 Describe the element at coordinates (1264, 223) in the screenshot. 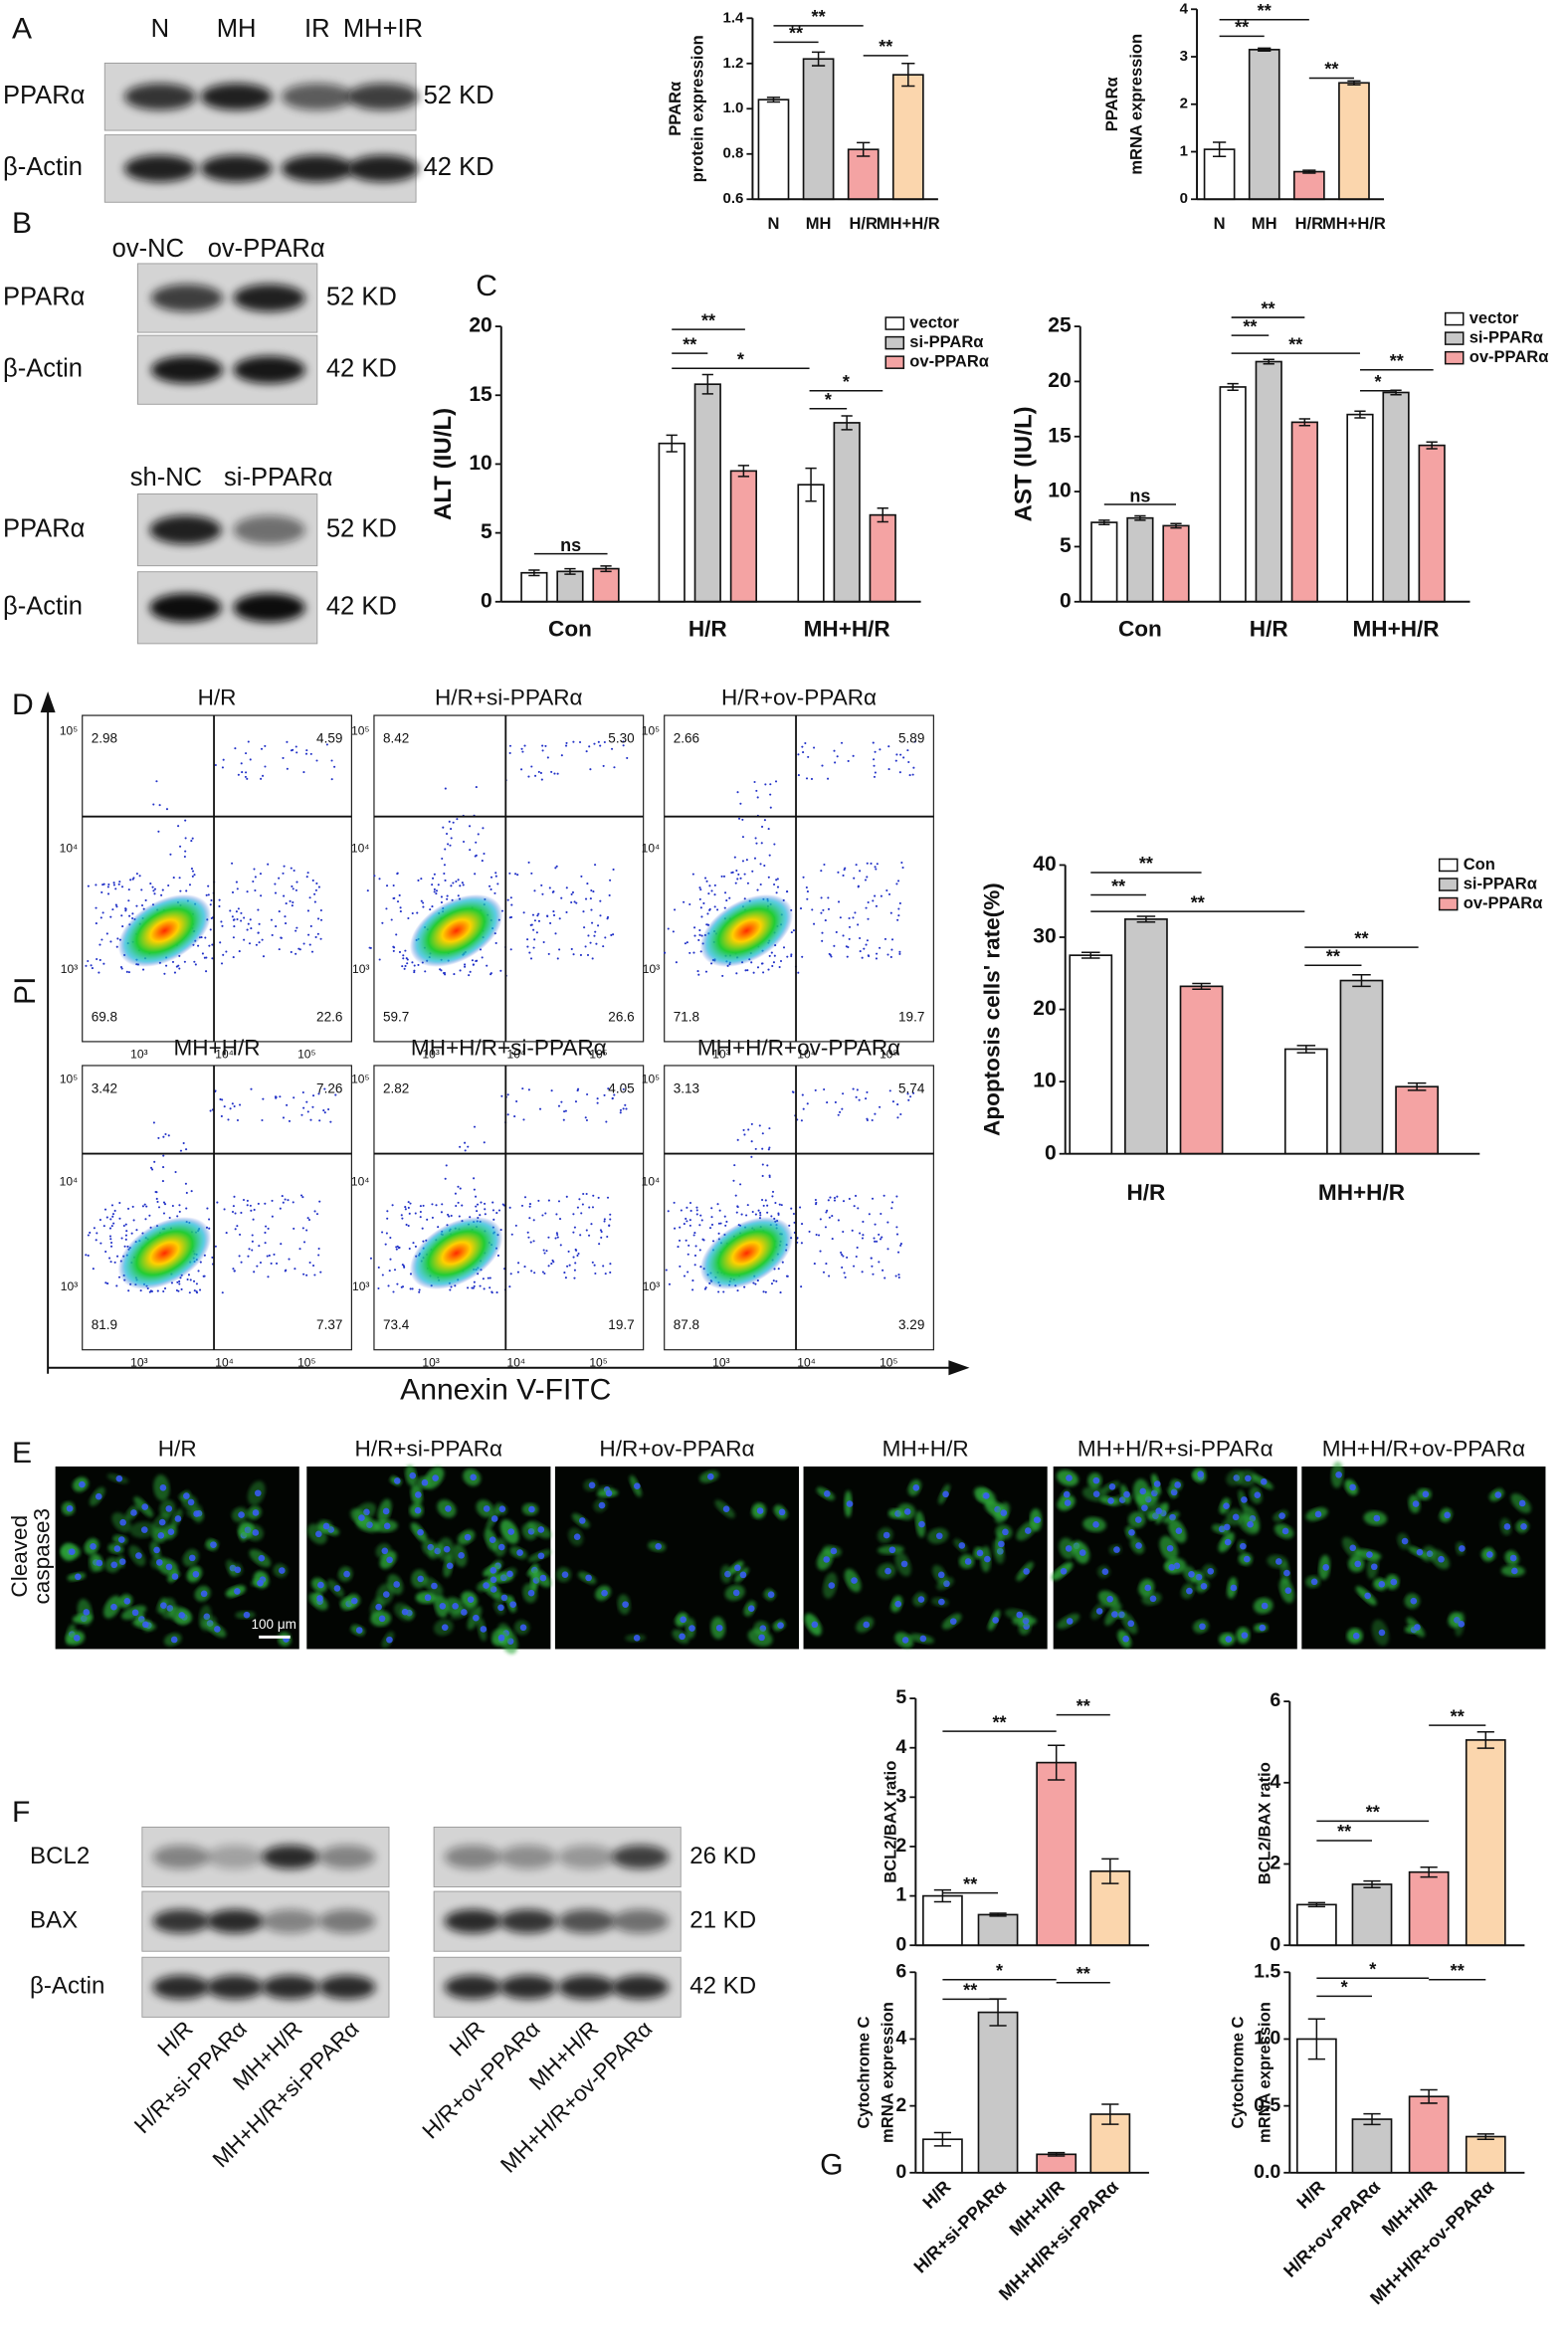

I see `x-tick-label: MH` at that location.